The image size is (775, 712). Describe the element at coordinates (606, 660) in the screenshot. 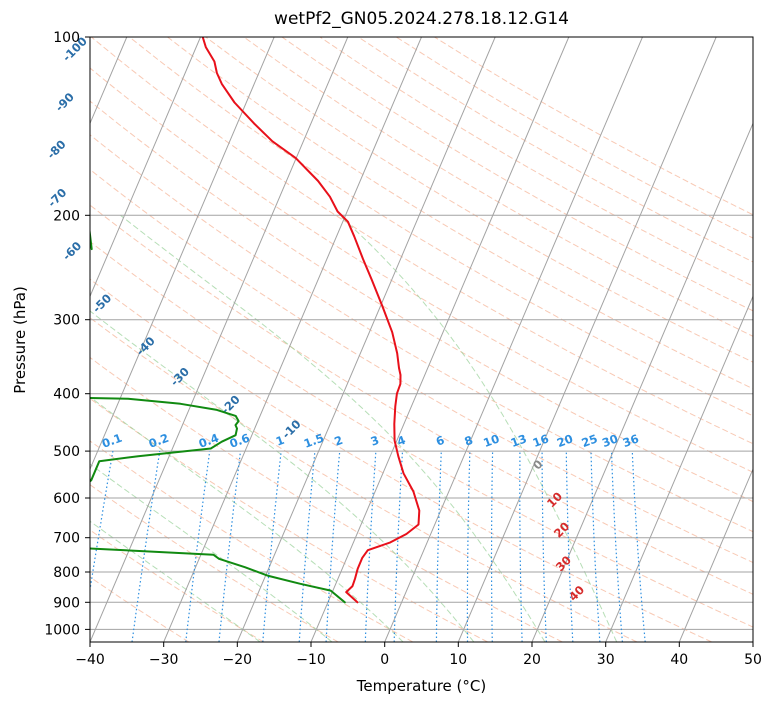

I see `x-tick-label: 30` at that location.